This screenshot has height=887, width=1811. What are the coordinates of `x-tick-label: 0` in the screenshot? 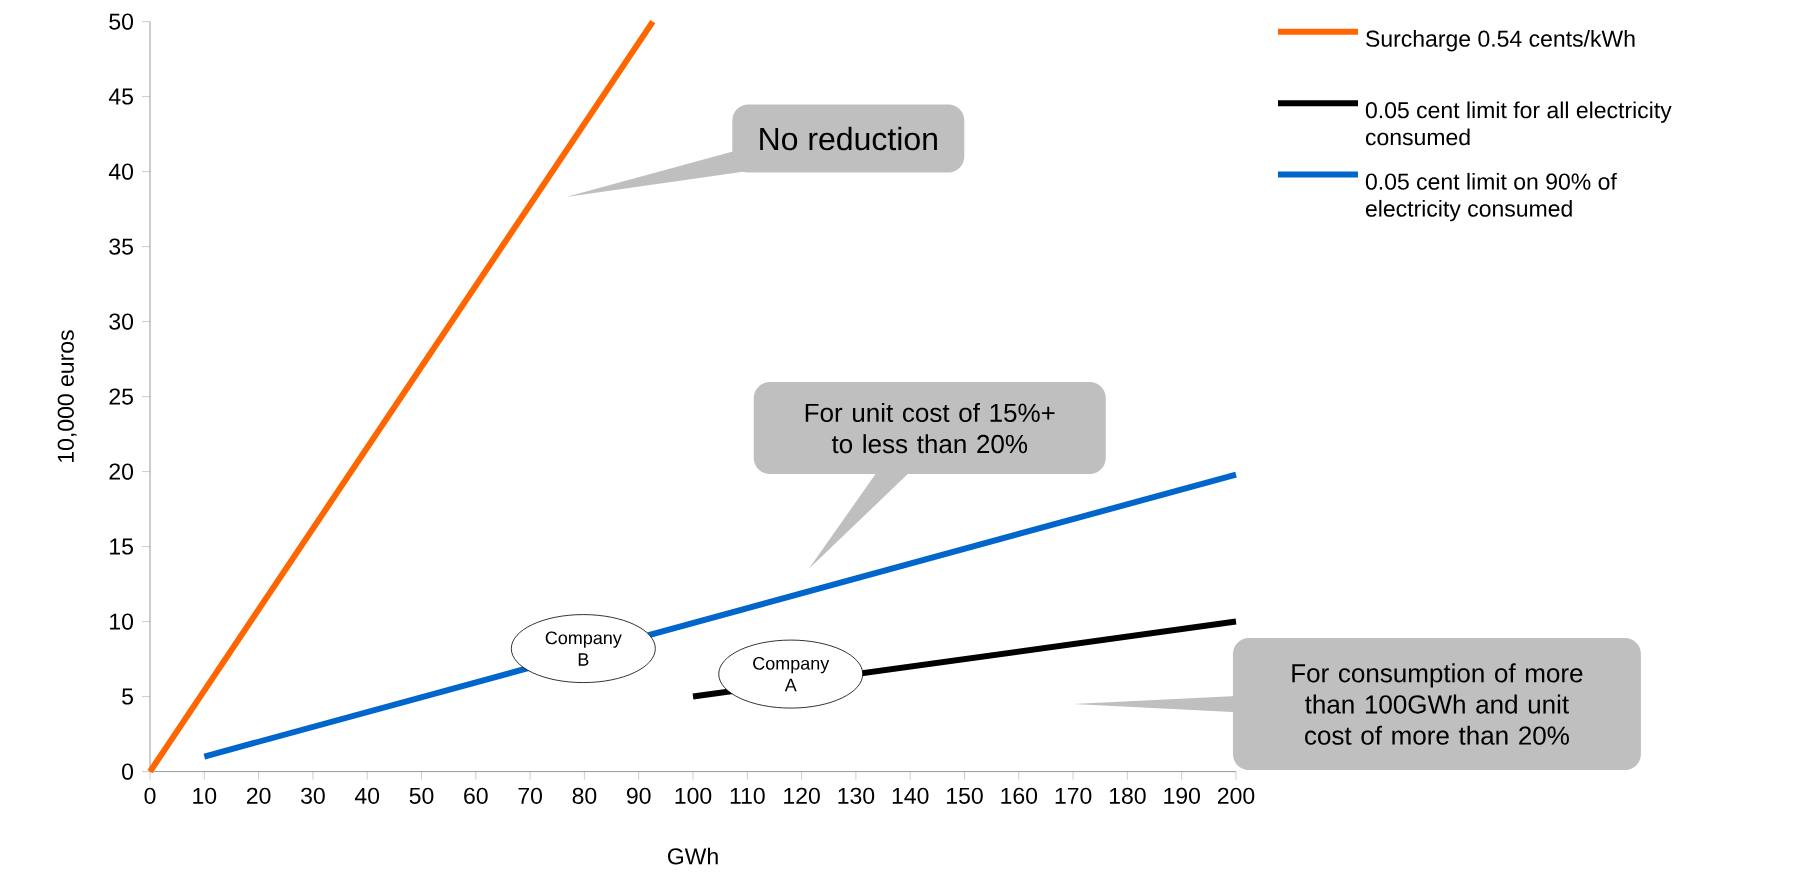 It's located at (150, 795).